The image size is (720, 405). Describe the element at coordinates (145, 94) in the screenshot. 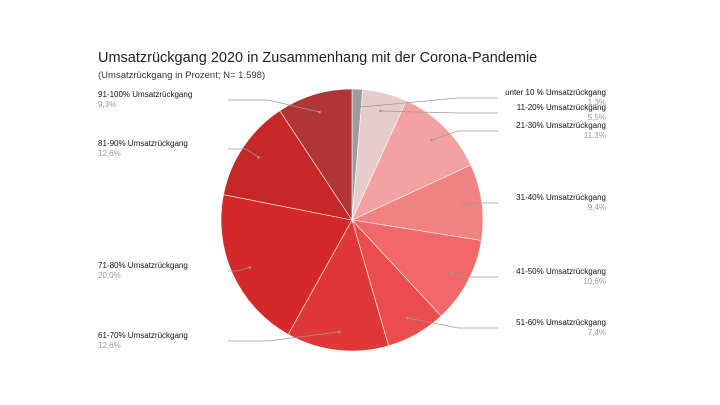

I see `slice-label: 91-100% Umsatzrückgang` at that location.